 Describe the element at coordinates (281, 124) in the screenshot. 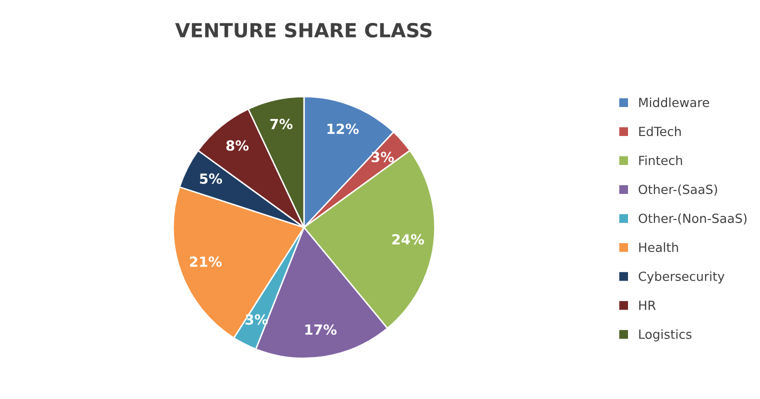

I see `data-label: 7%` at that location.